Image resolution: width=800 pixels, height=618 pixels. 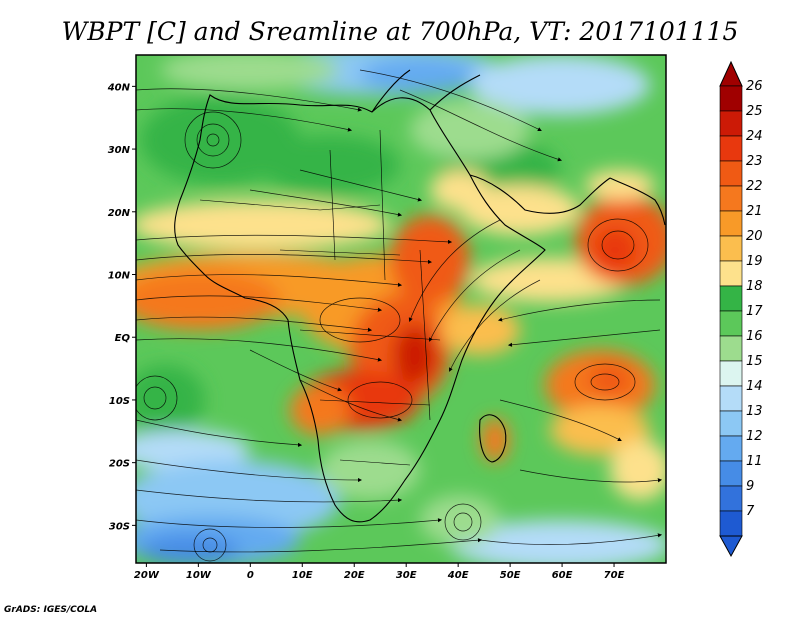 What do you see at coordinates (750, 511) in the screenshot?
I see `colorbar-label: 7` at bounding box center [750, 511].